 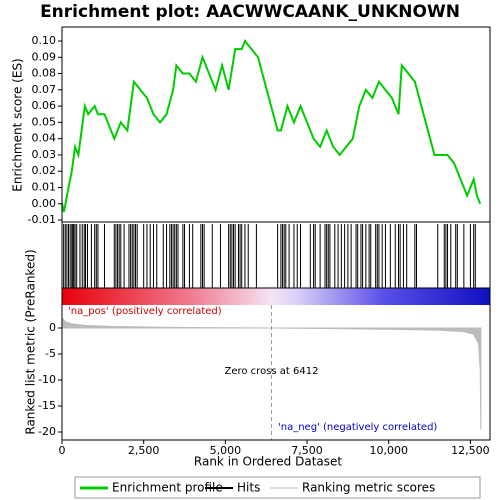 What do you see at coordinates (44, 154) in the screenshot?
I see `y-tick-label: 0.03` at bounding box center [44, 154].